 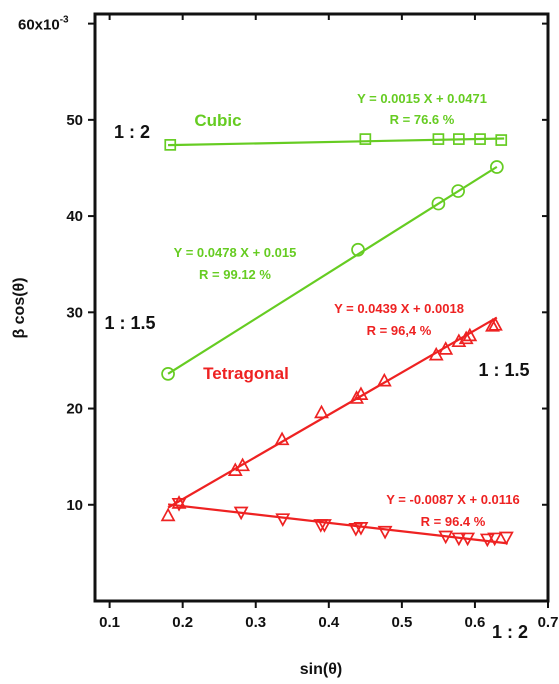 I want to click on tetragonal-1-2-r-value: R = 96.4 %, so click(x=453, y=521).